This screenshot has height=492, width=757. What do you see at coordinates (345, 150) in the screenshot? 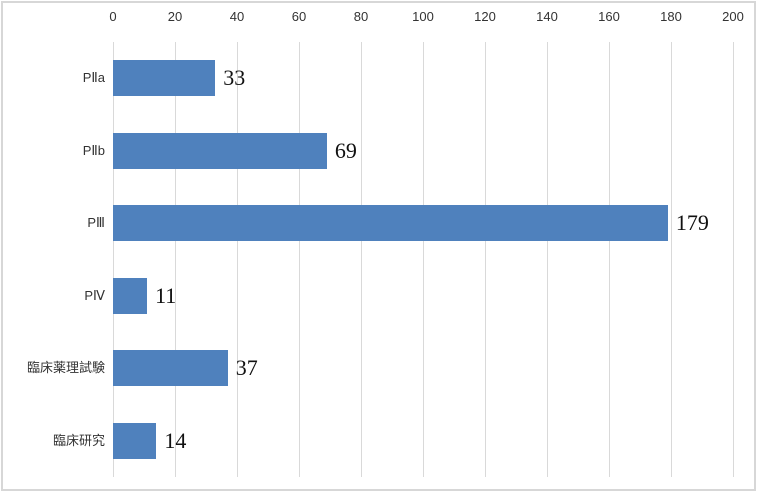
I see `value-label: 69` at bounding box center [345, 150].